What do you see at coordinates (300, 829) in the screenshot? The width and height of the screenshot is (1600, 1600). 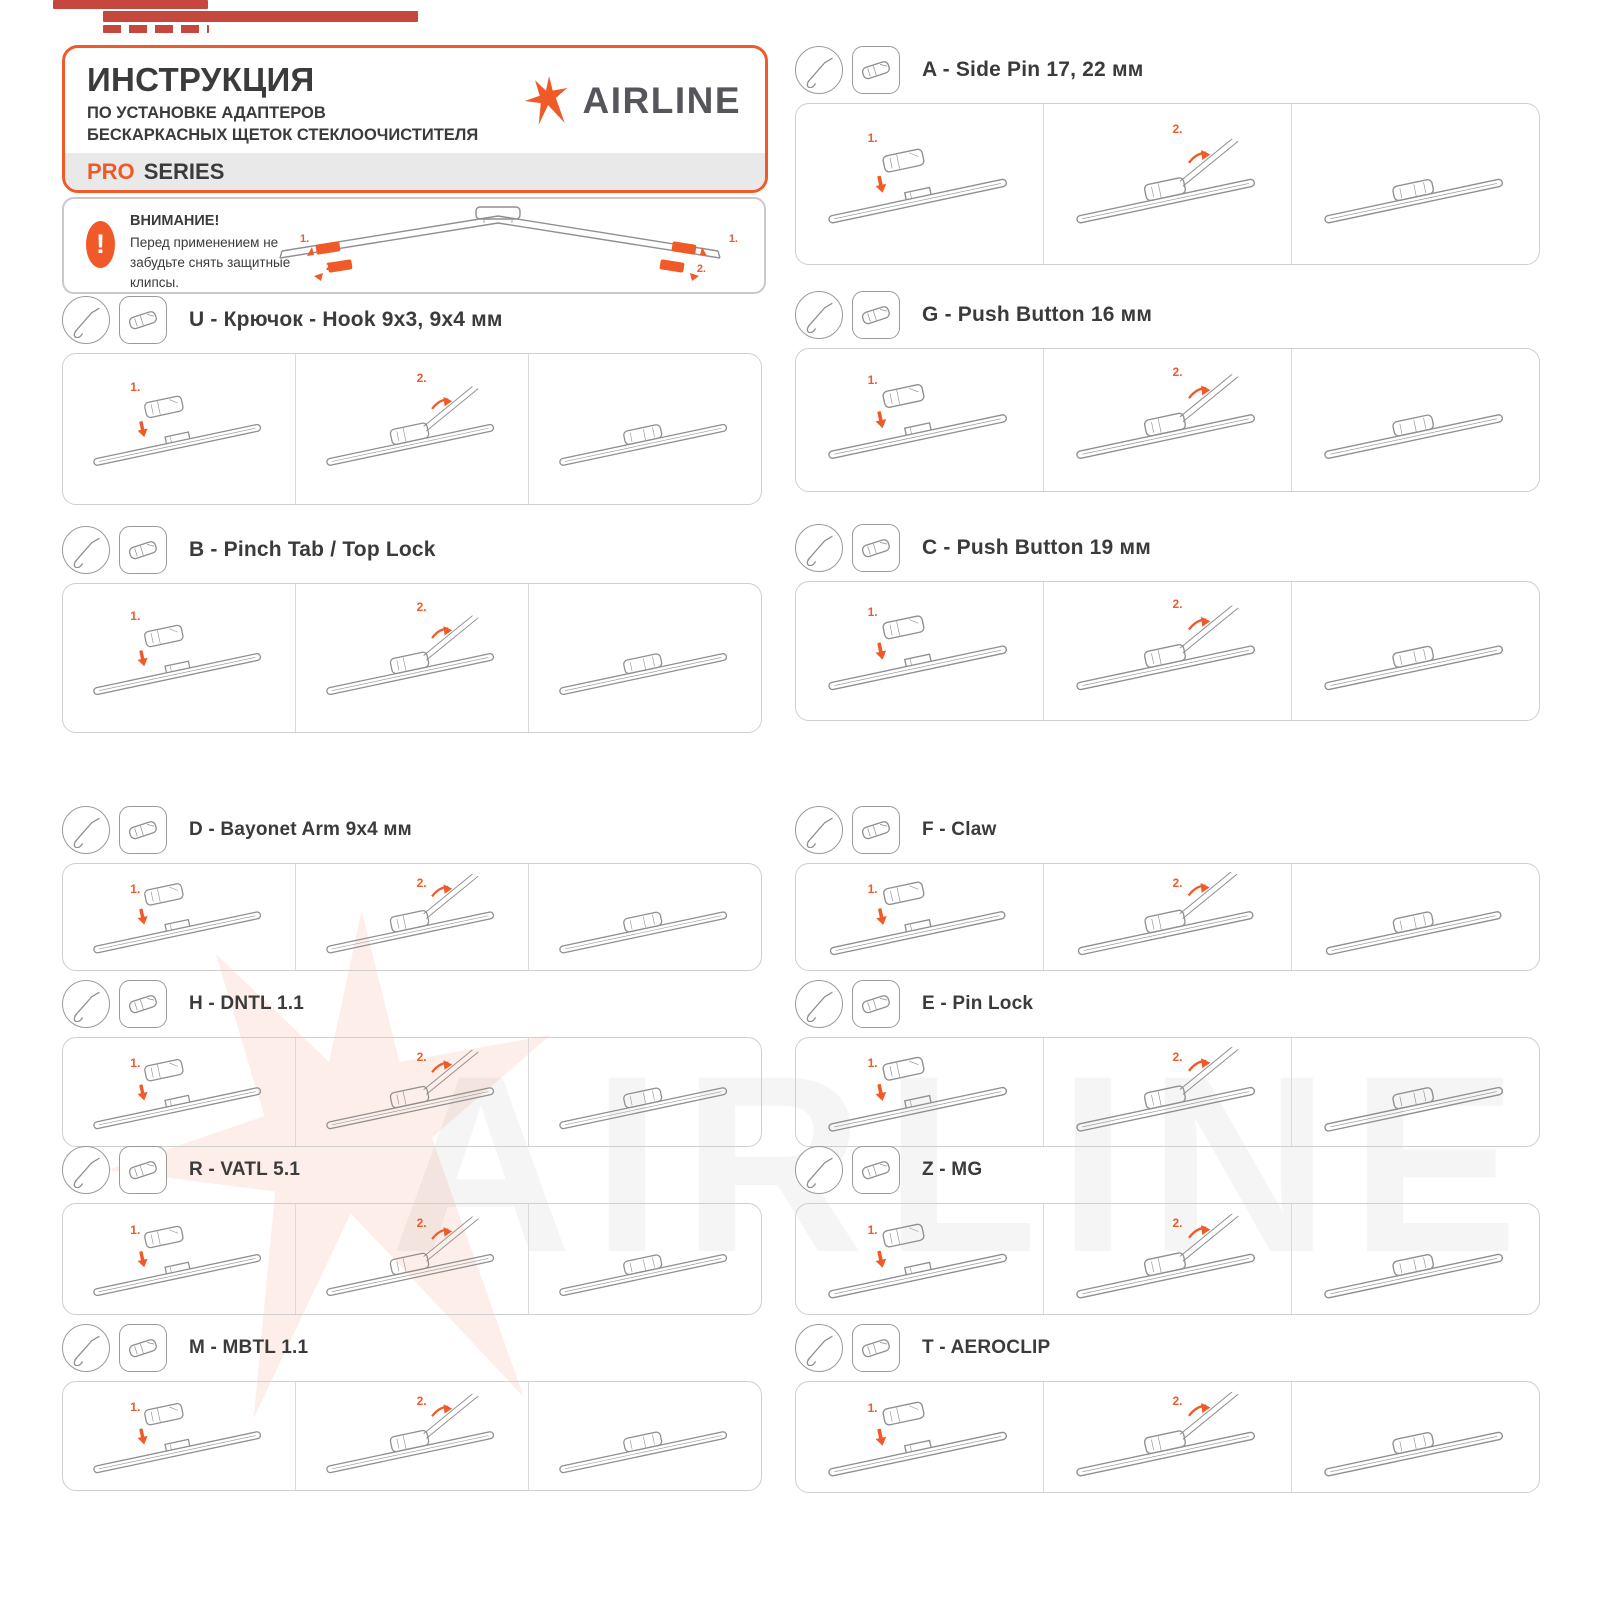 I see `section-title: D - Bayonet Arm 9x4 мм` at bounding box center [300, 829].